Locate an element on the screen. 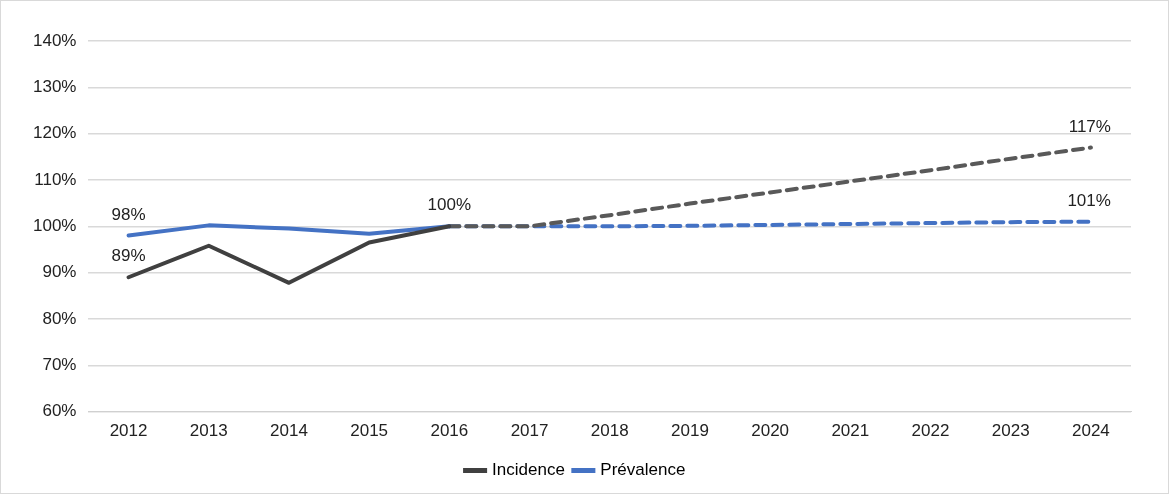 This screenshot has height=494, width=1169. y-tick-label: 60% is located at coordinates (59, 411).